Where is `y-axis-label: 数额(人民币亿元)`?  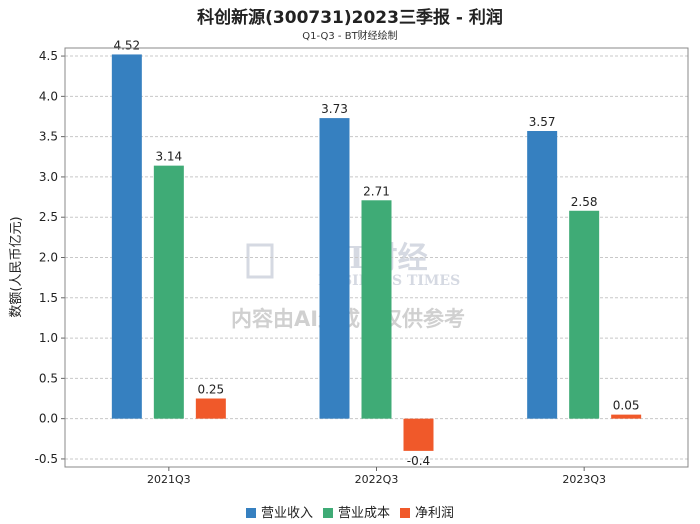 y-axis-label: 数额(人民币亿元) is located at coordinates (16, 266).